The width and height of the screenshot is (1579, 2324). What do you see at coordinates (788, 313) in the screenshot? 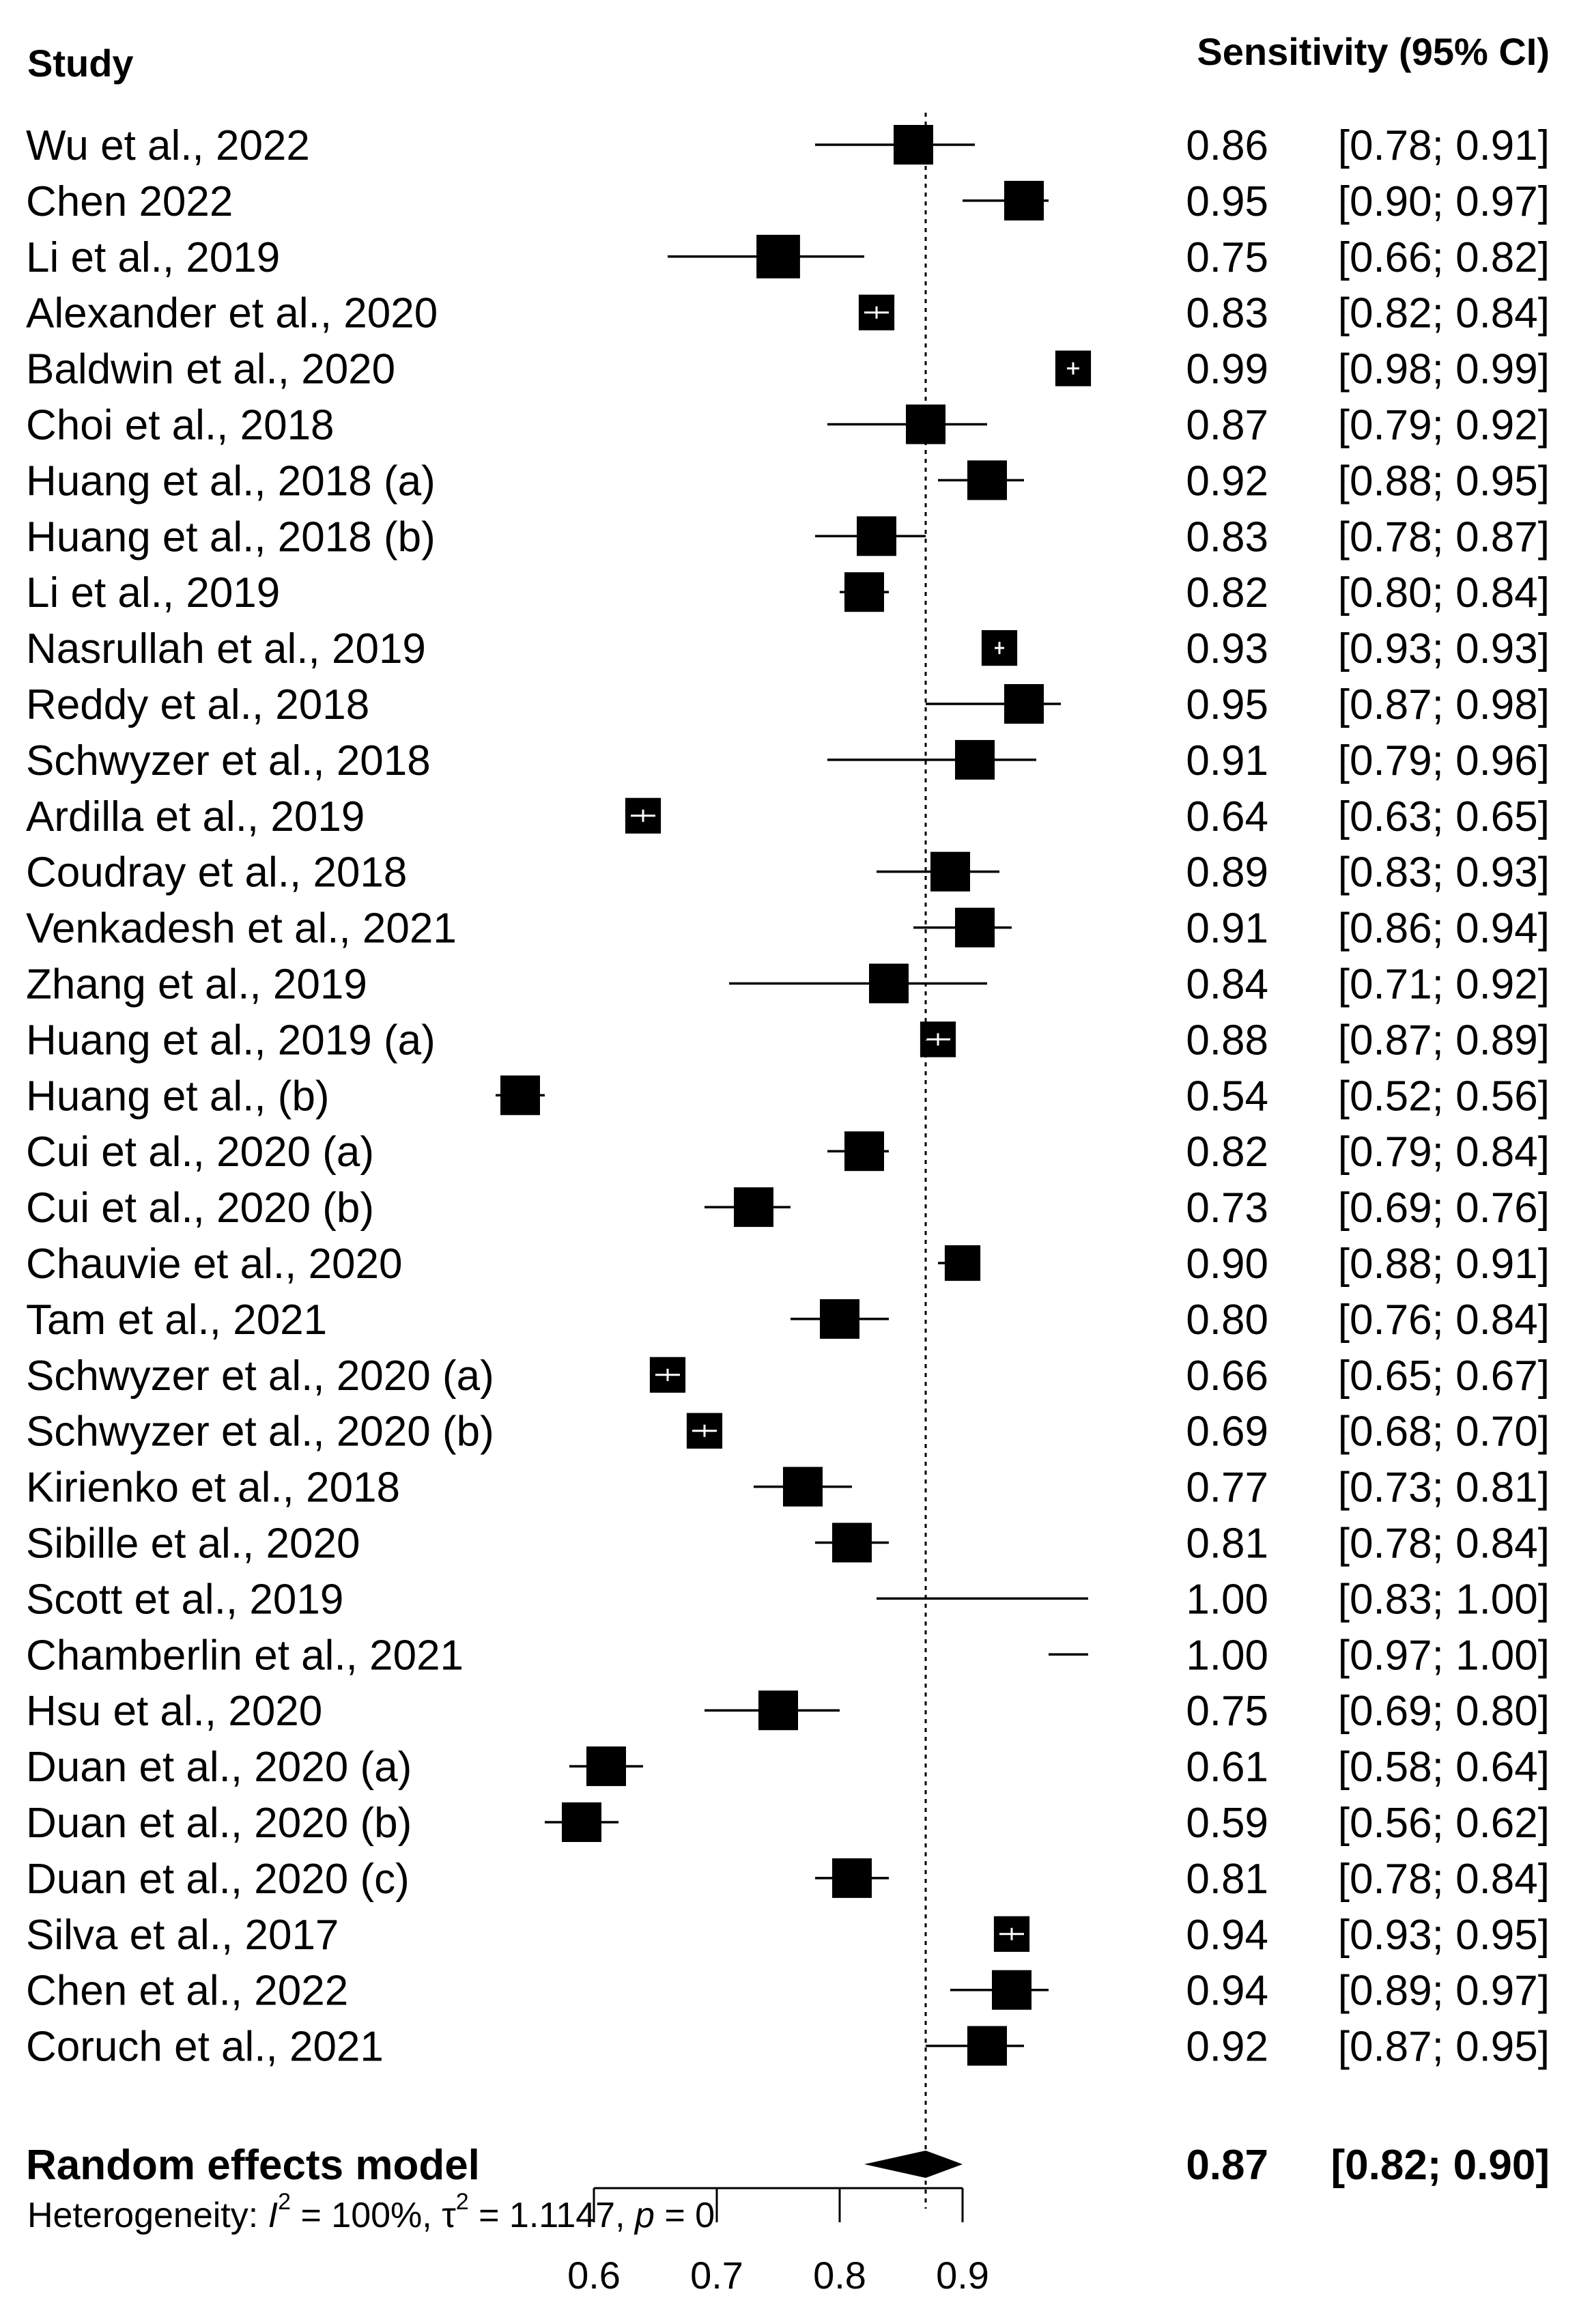
I see `study-row: Alexander et al., 2020 0.83 [0.82; 0.84]` at bounding box center [788, 313].